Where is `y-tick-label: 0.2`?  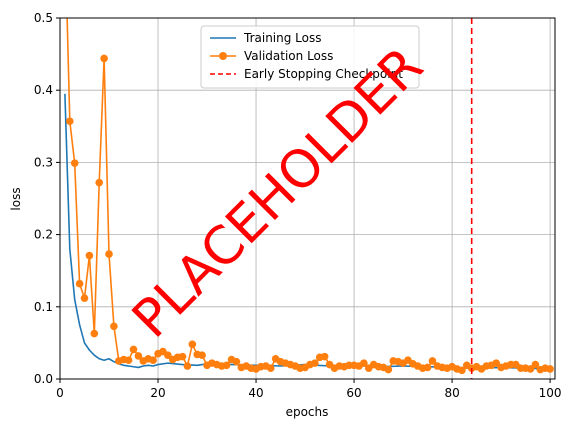
y-tick-label: 0.2 is located at coordinates (43, 235).